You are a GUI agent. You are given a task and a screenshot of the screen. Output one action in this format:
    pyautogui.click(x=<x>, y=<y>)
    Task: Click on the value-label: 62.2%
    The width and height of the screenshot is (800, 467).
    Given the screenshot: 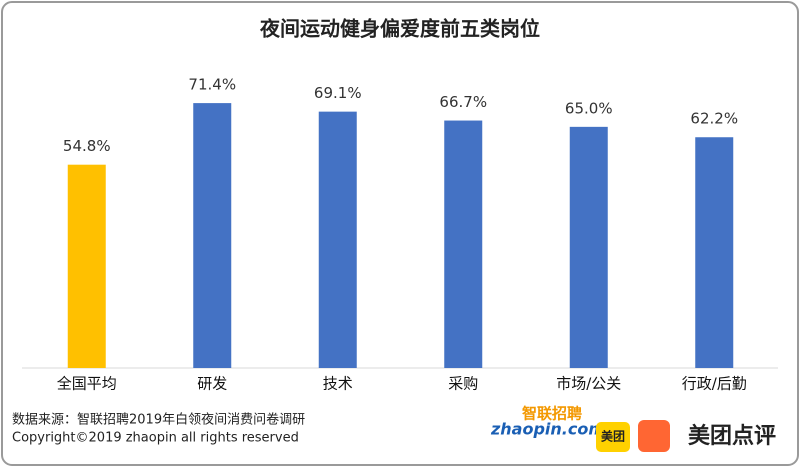 What is the action you would take?
    pyautogui.click(x=714, y=119)
    